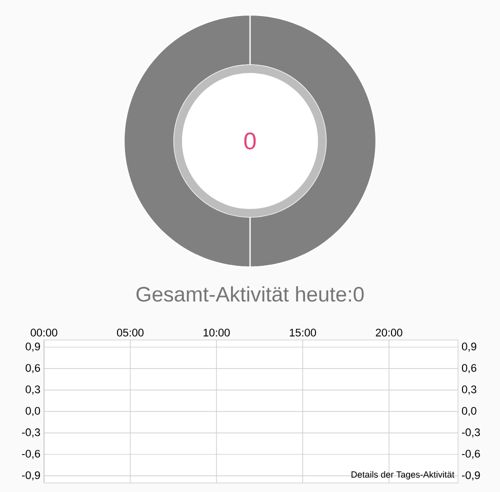 This screenshot has height=492, width=500. Describe the element at coordinates (217, 332) in the screenshot. I see `x-tick-label: 10:00` at that location.